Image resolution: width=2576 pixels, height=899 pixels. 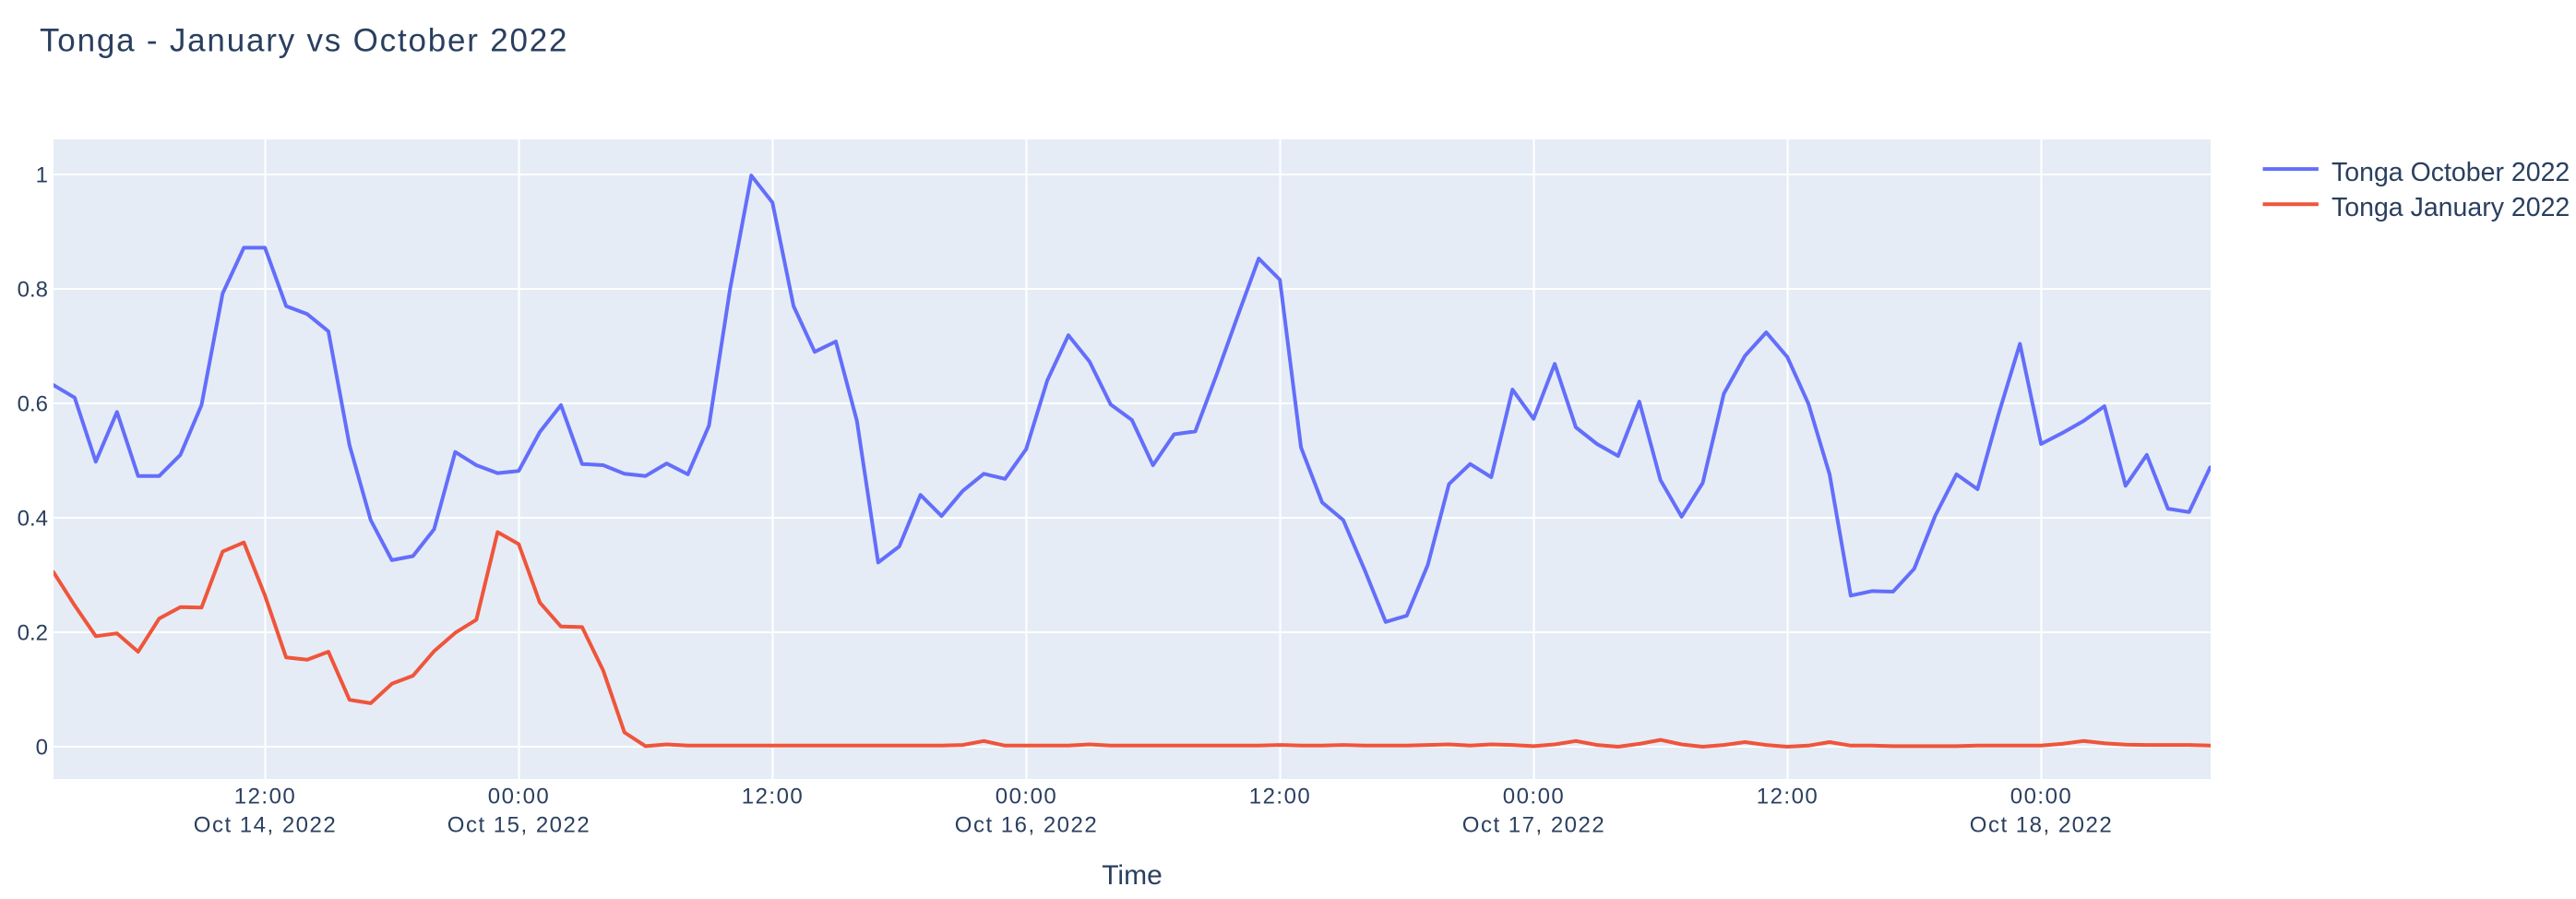 I want to click on svg-text: Oct 17, 2022, so click(x=1534, y=826).